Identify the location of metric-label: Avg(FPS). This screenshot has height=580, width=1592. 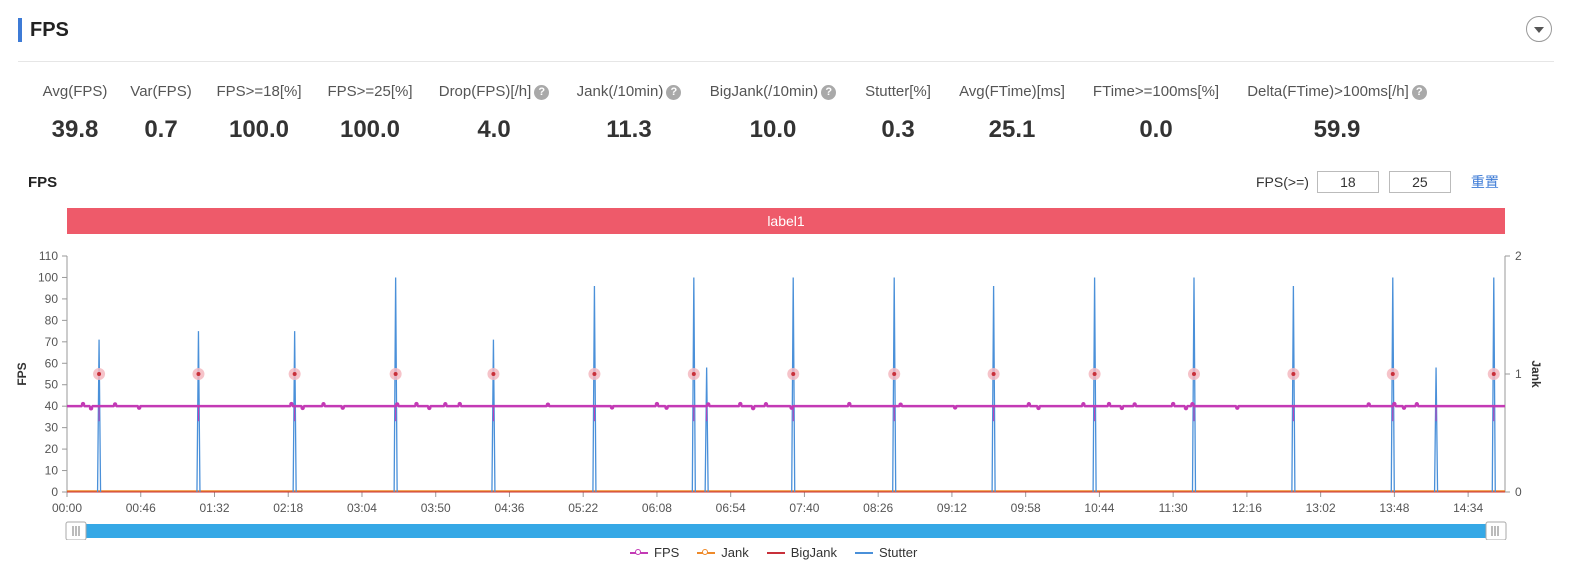
(82, 92).